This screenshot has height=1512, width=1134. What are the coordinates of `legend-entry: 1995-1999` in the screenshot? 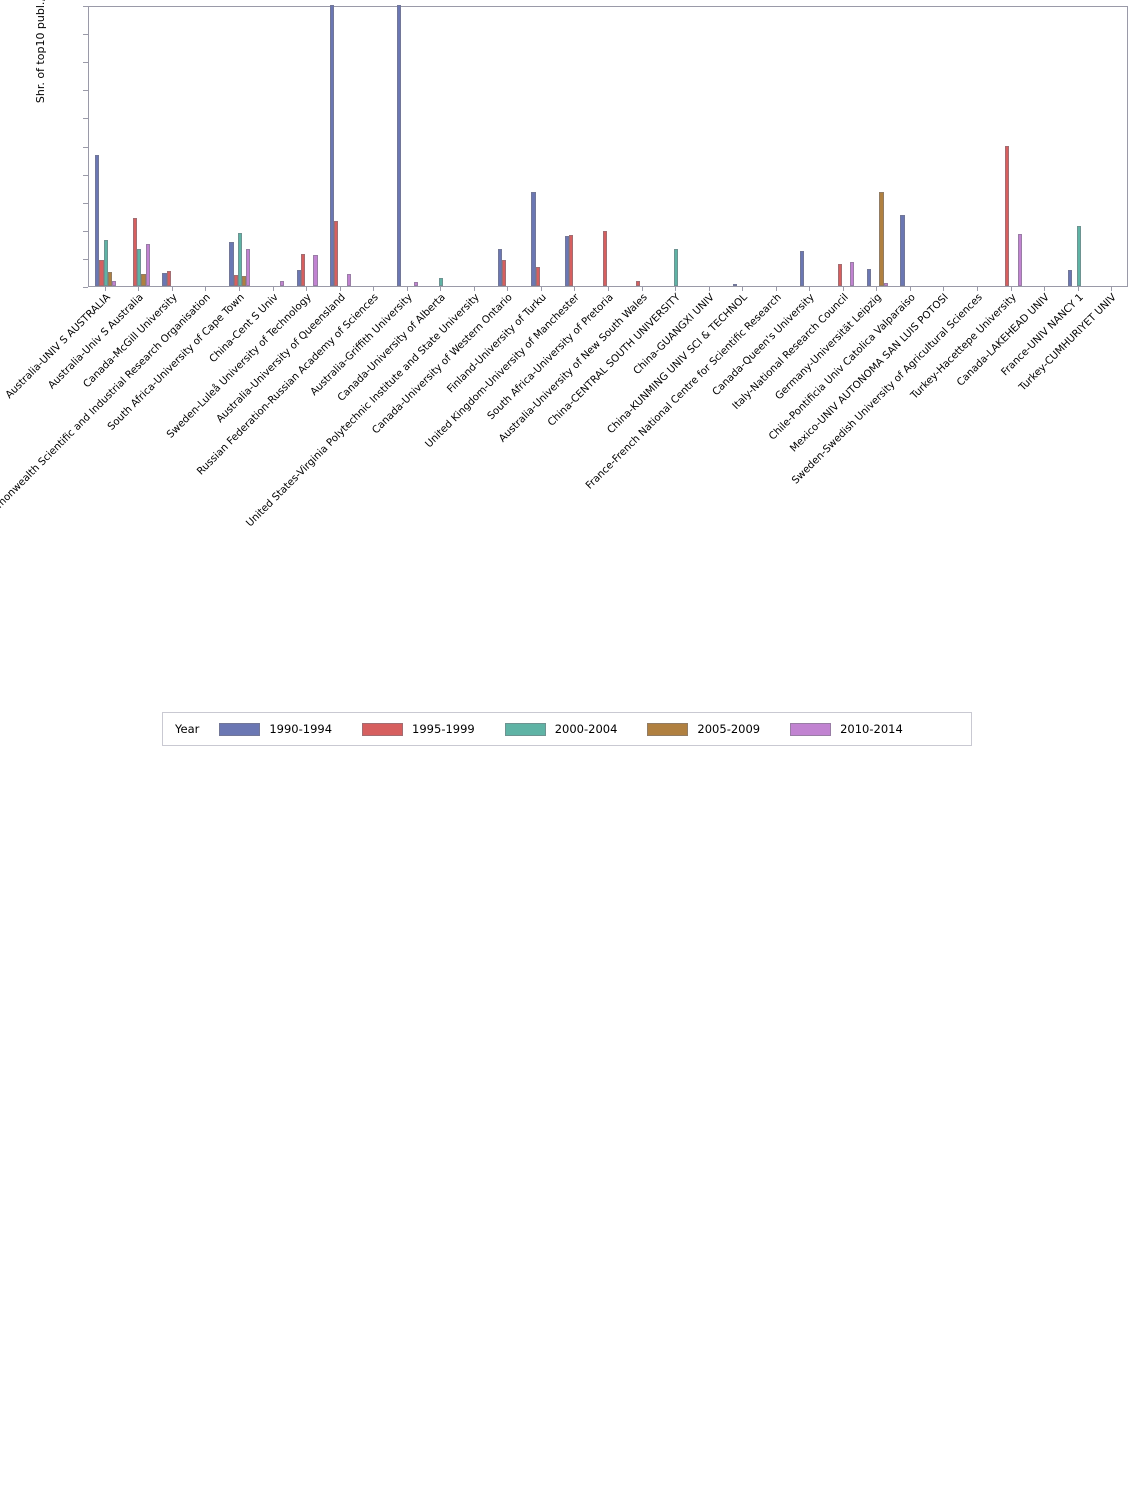 It's located at (418, 729).